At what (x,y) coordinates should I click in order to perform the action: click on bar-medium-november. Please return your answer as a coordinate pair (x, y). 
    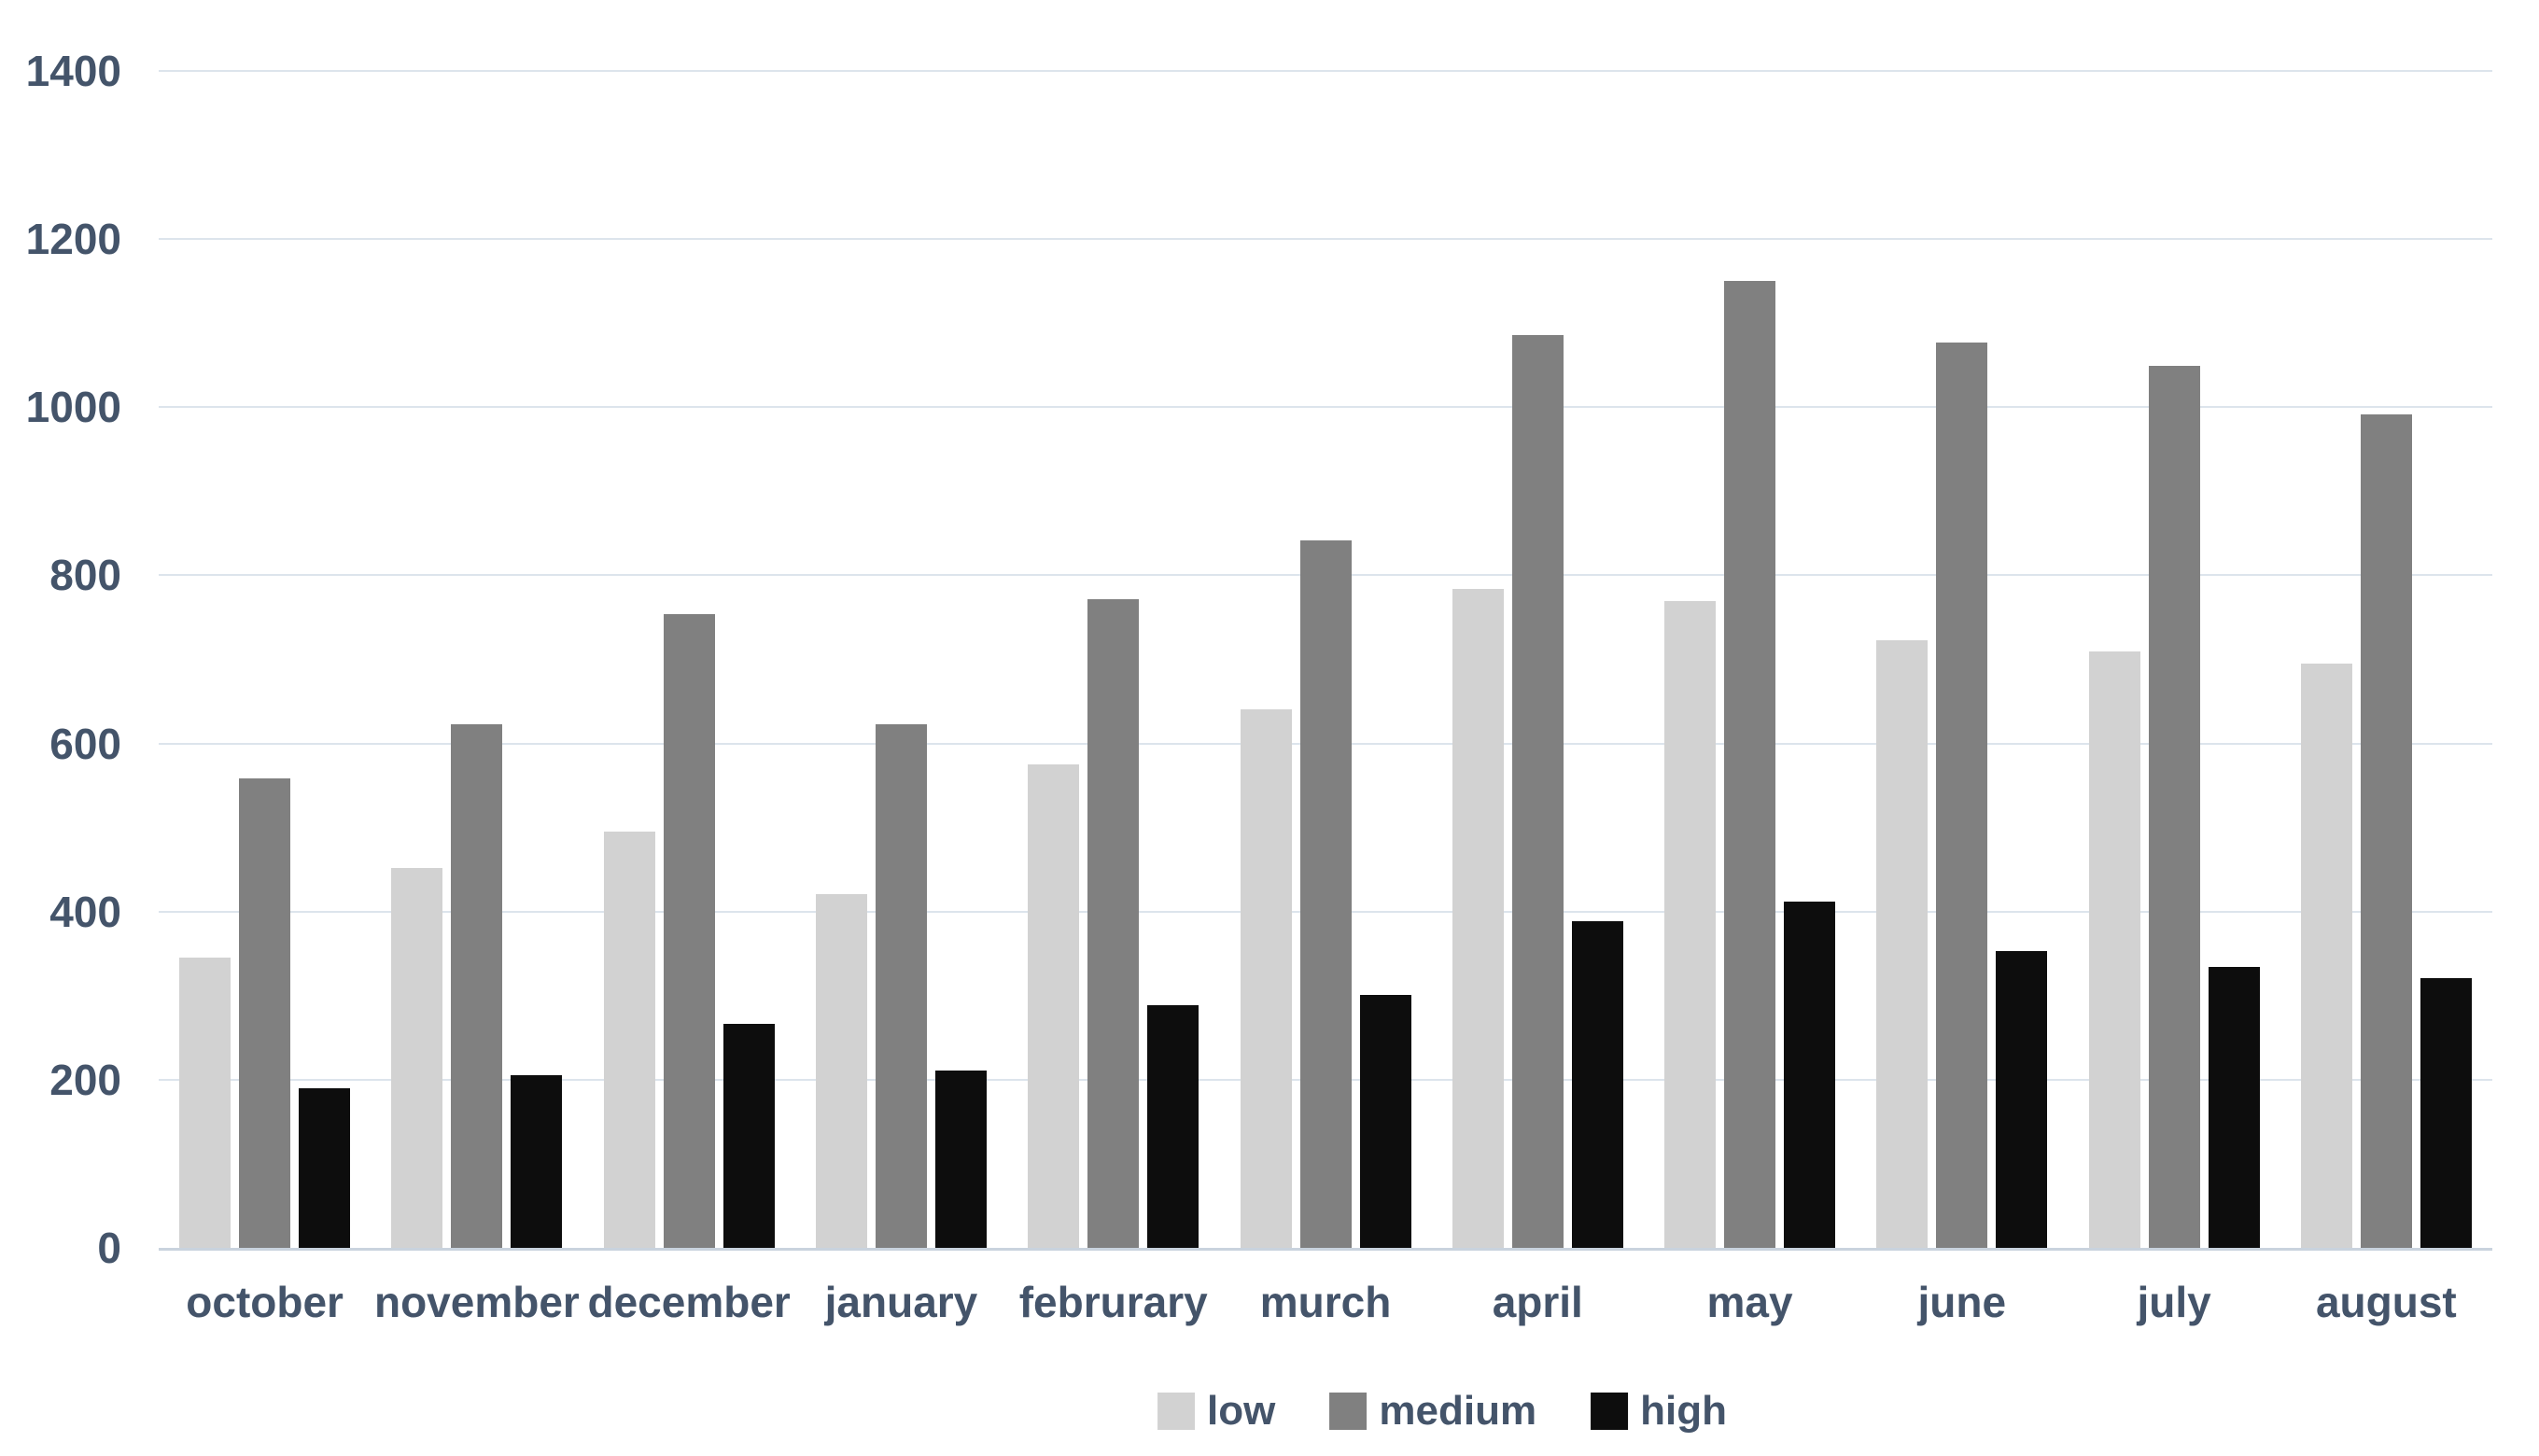
    Looking at the image, I should click on (477, 985).